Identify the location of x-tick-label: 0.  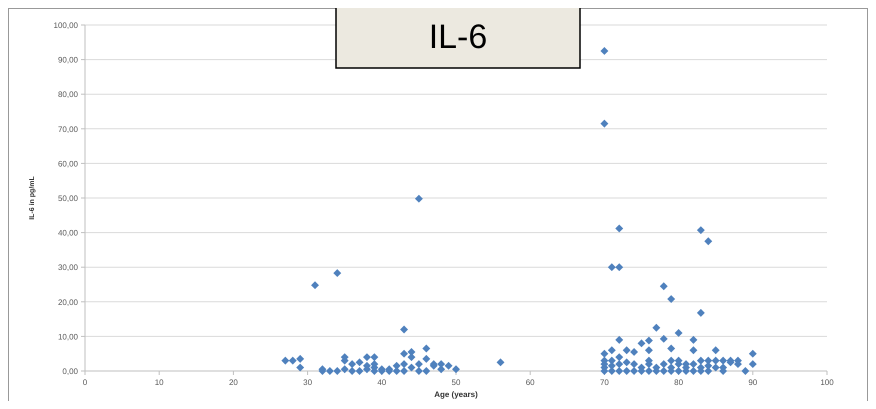
(85, 382).